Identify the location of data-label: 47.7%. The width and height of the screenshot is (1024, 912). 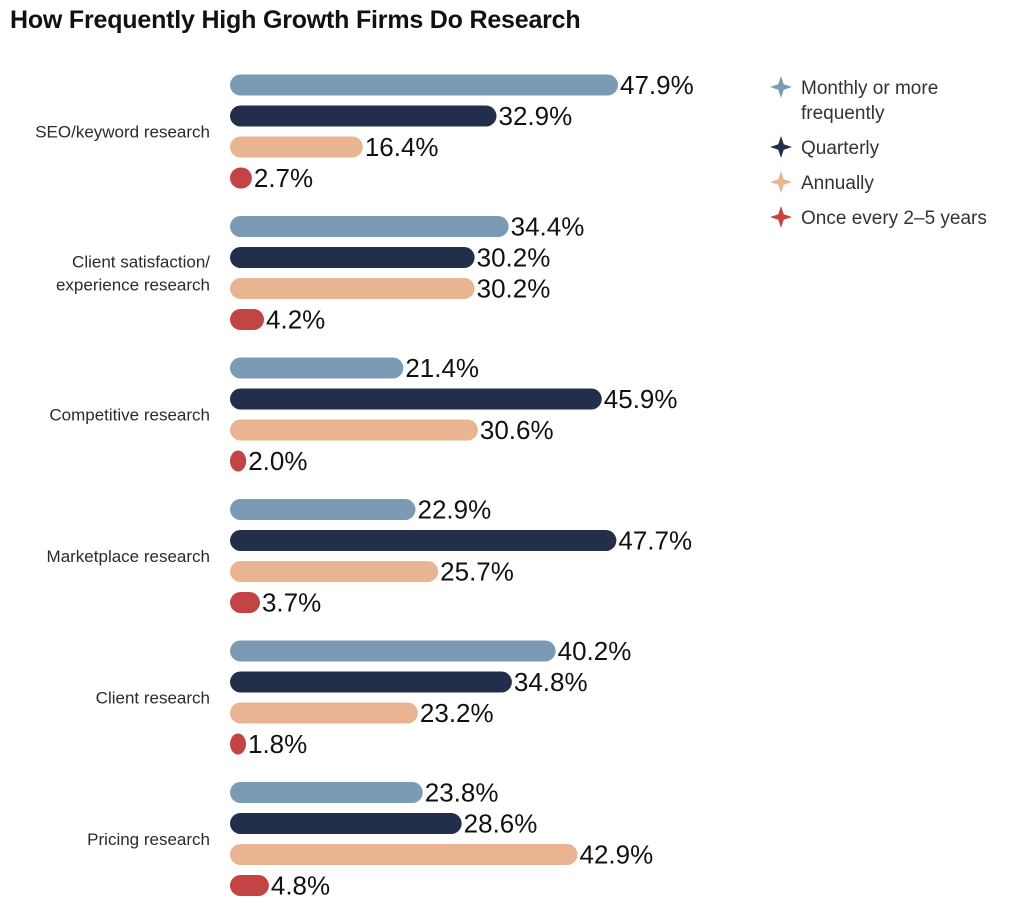
(655, 541).